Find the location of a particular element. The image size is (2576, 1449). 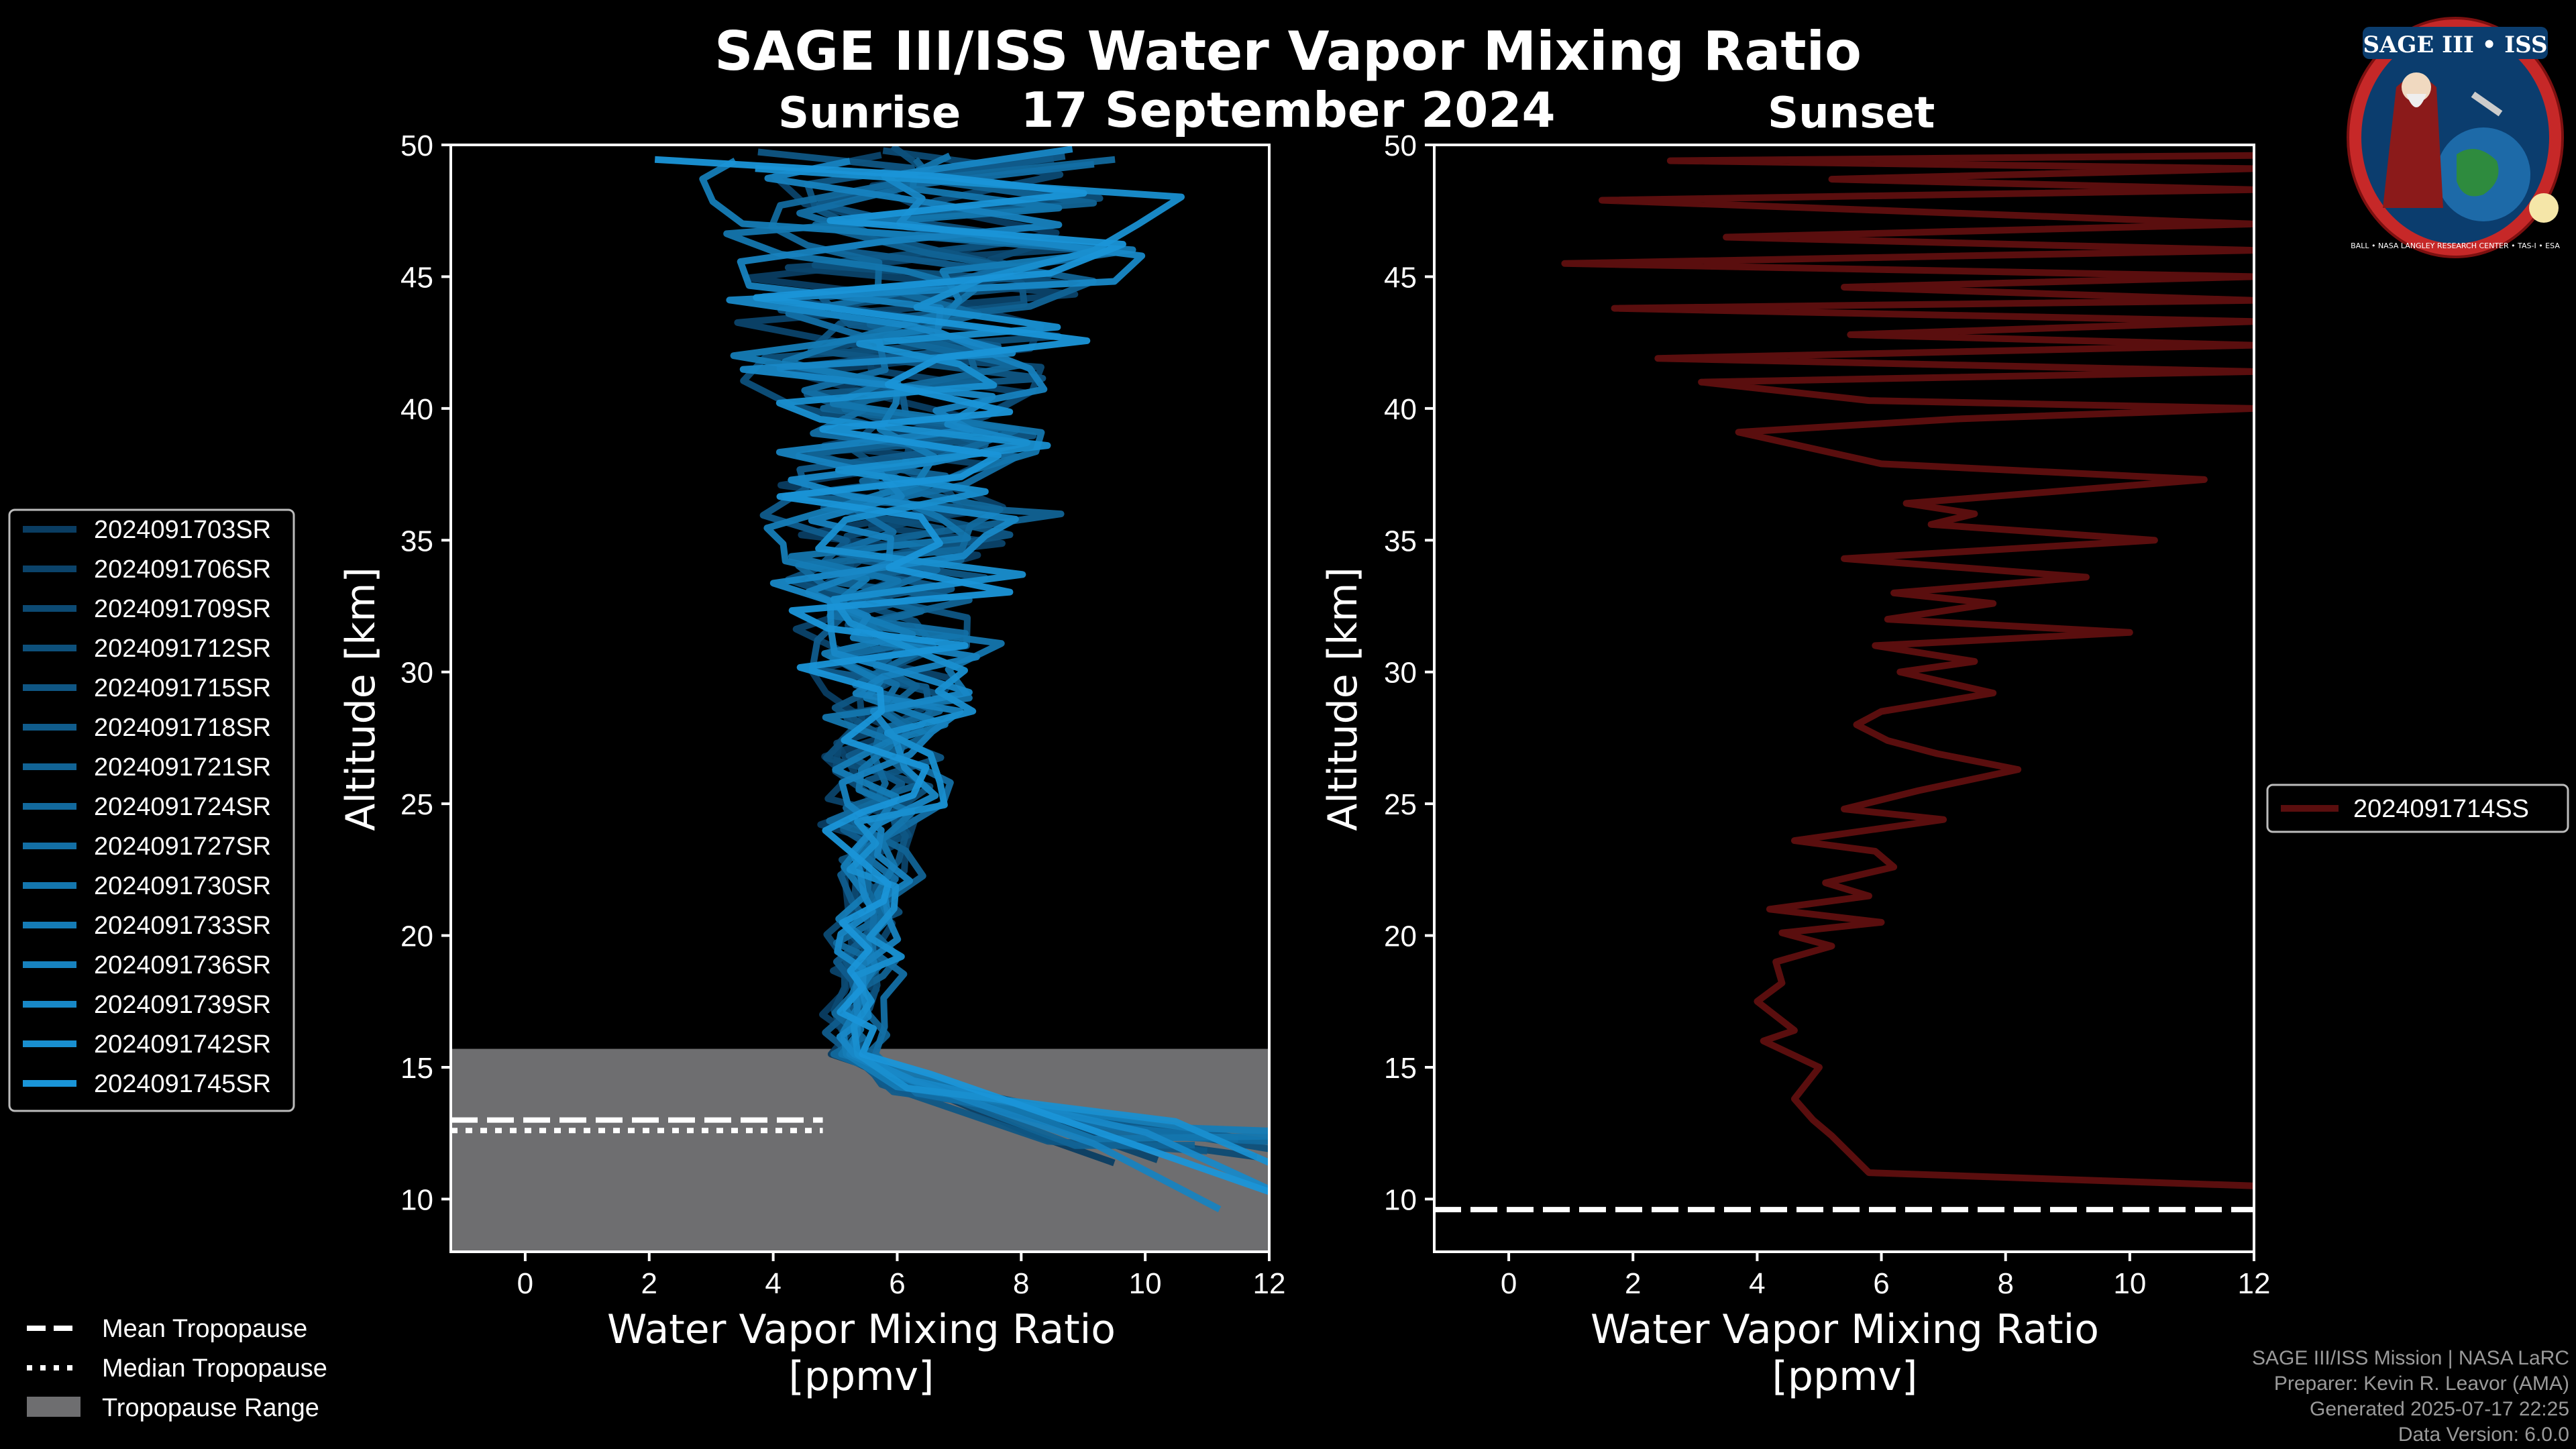

sunrise-legend-label: 2024091718SR is located at coordinates (182, 728).